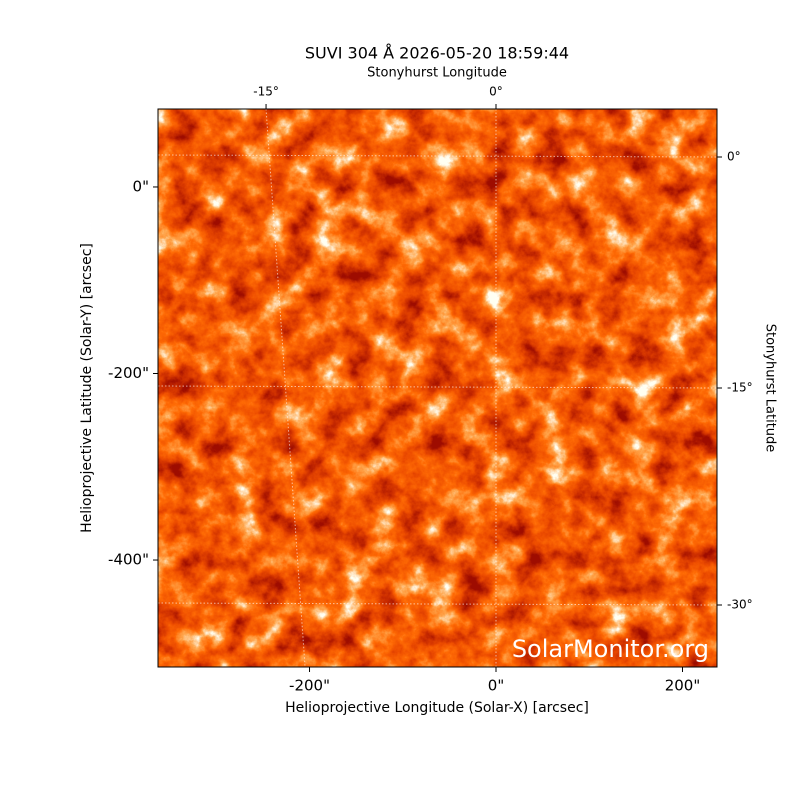 This screenshot has height=804, width=800. What do you see at coordinates (610, 649) in the screenshot?
I see `watermark: SolarMonitor.org` at bounding box center [610, 649].